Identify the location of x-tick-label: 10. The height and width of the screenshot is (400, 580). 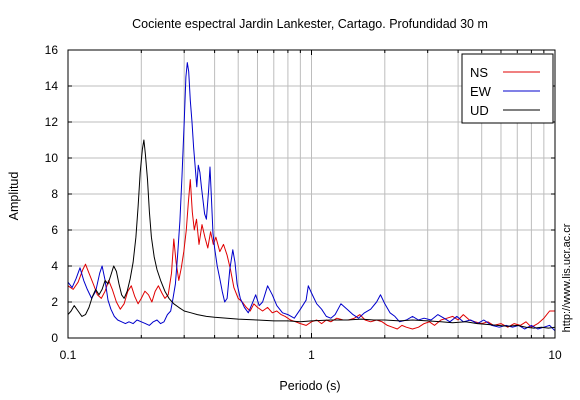
(555, 355).